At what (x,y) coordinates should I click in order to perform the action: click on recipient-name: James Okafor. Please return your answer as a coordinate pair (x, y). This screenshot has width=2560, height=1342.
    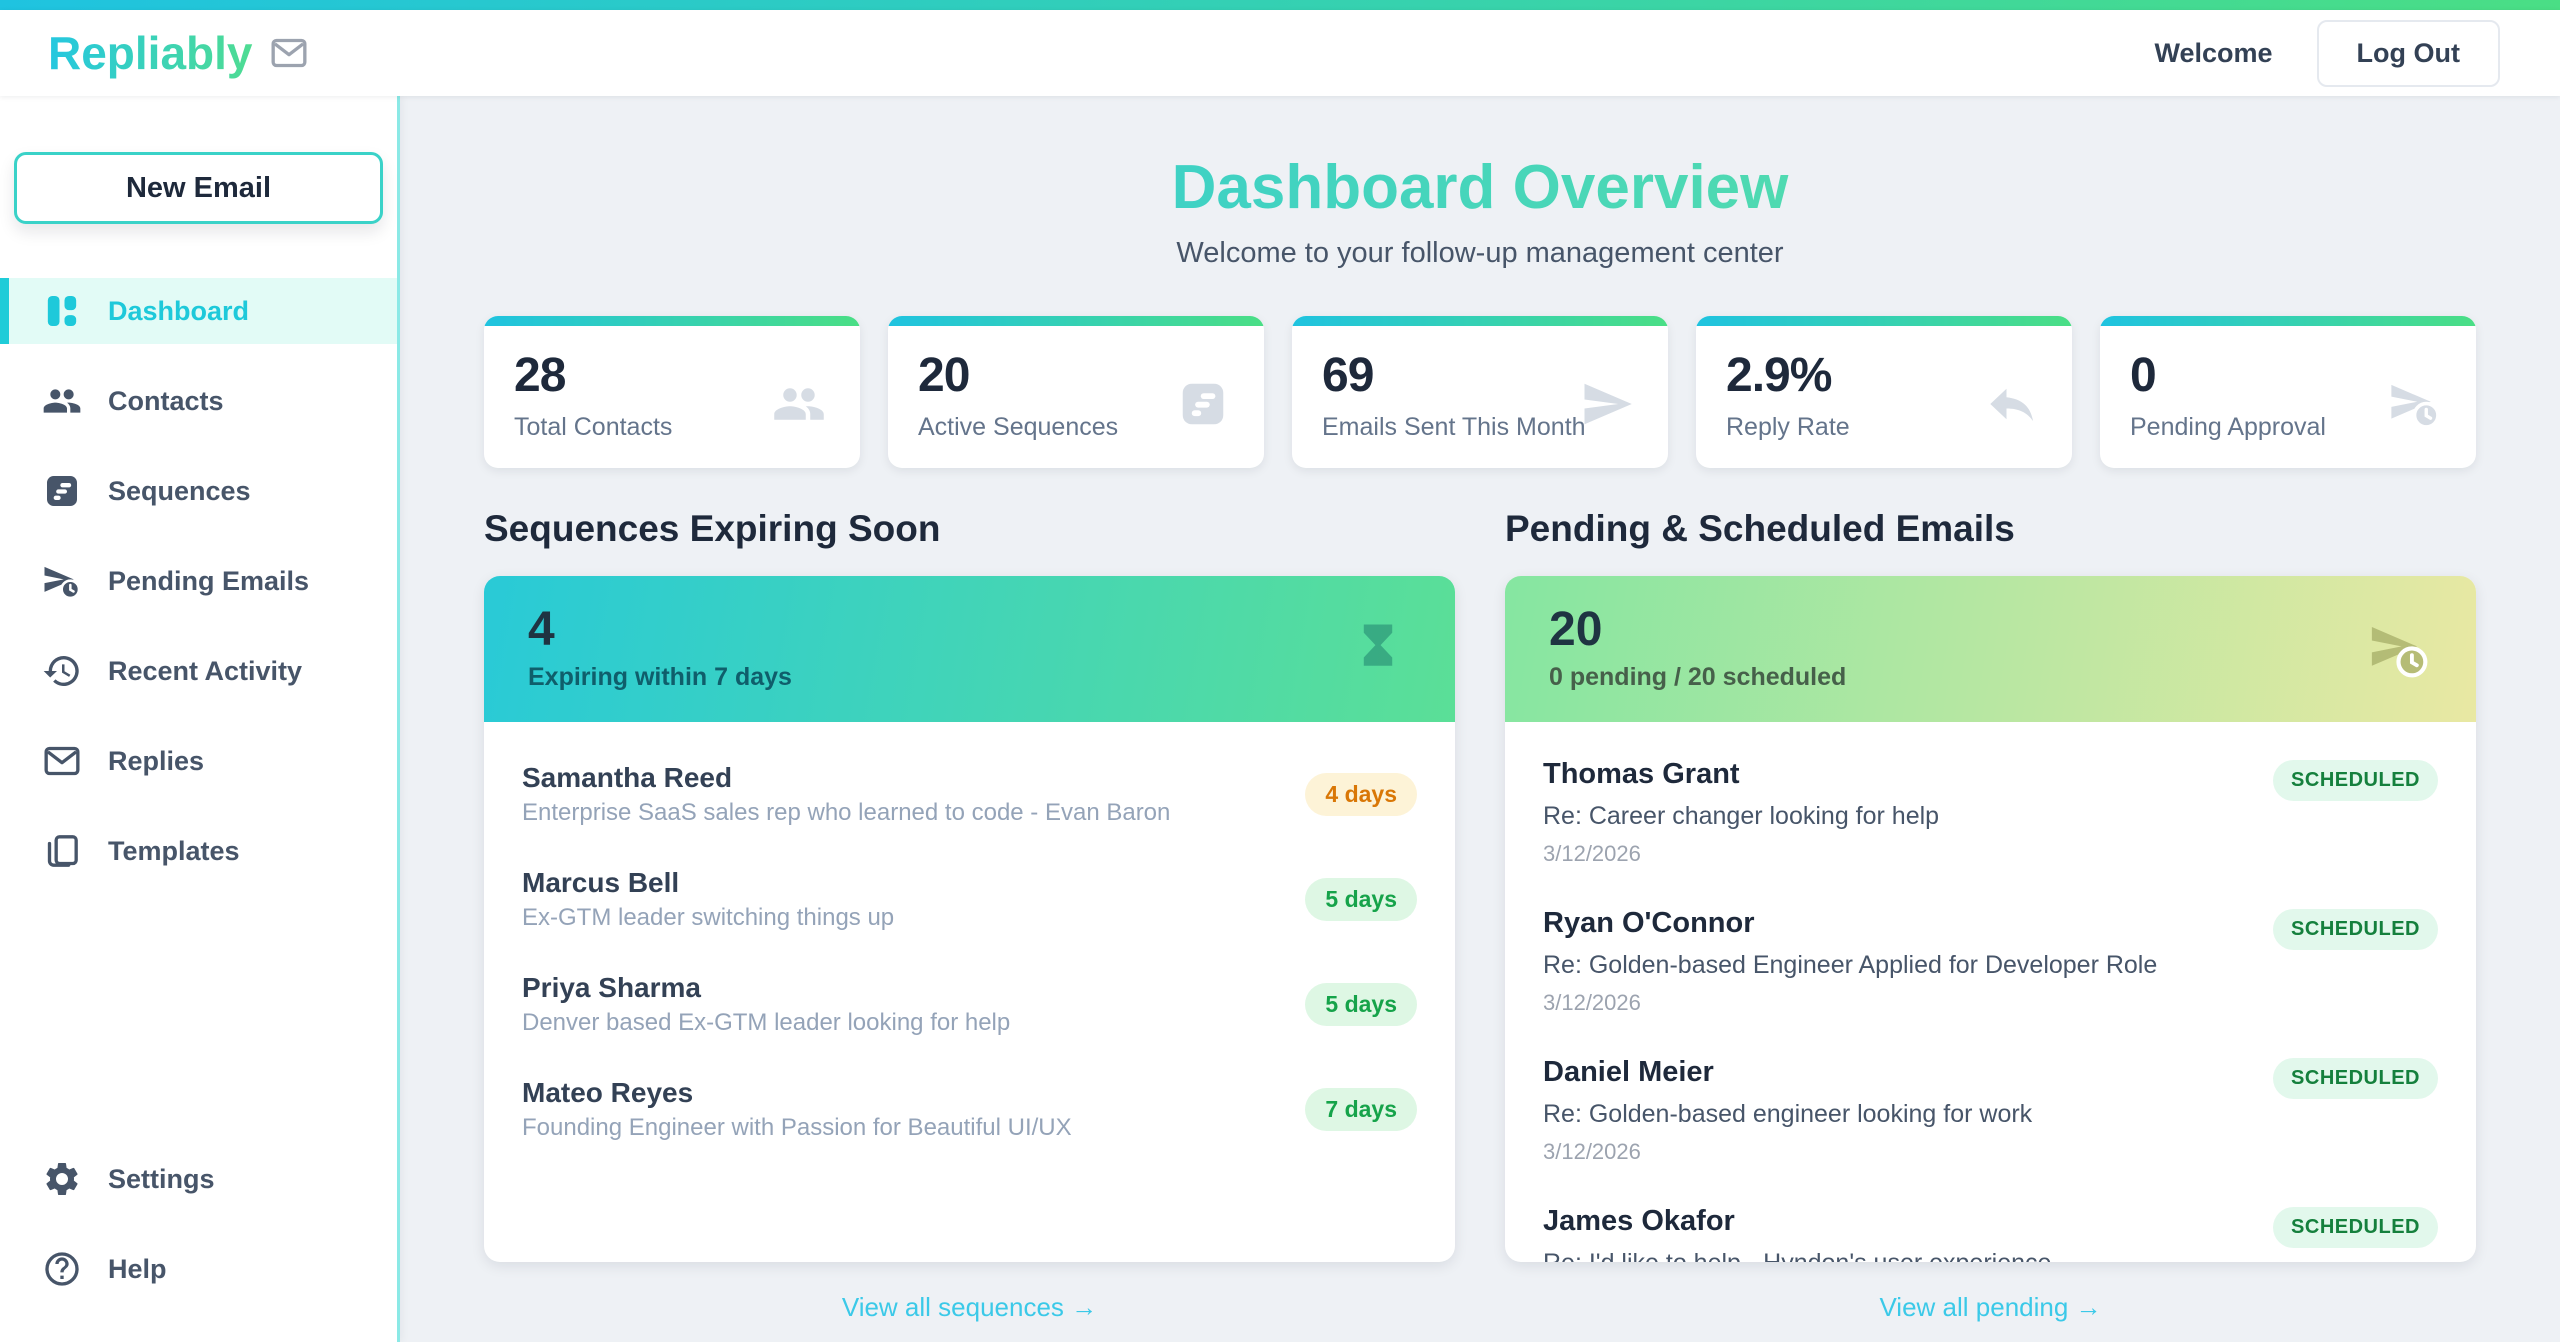
    Looking at the image, I should click on (1639, 1221).